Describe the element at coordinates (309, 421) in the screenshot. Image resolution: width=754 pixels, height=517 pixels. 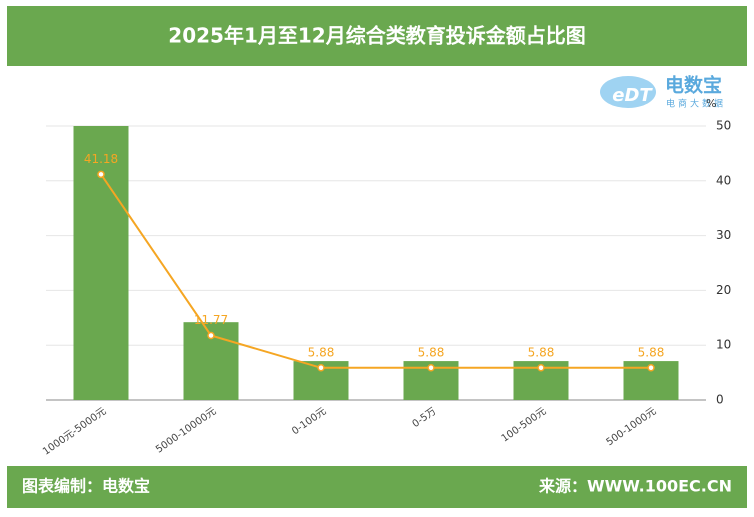
I see `x-tick-label: 0-100元` at that location.